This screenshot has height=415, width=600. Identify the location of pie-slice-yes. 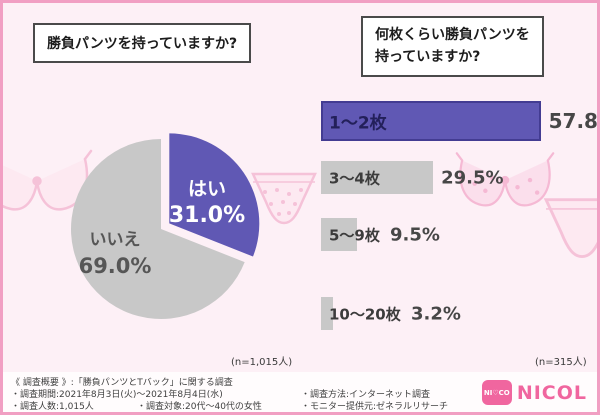
(214, 195).